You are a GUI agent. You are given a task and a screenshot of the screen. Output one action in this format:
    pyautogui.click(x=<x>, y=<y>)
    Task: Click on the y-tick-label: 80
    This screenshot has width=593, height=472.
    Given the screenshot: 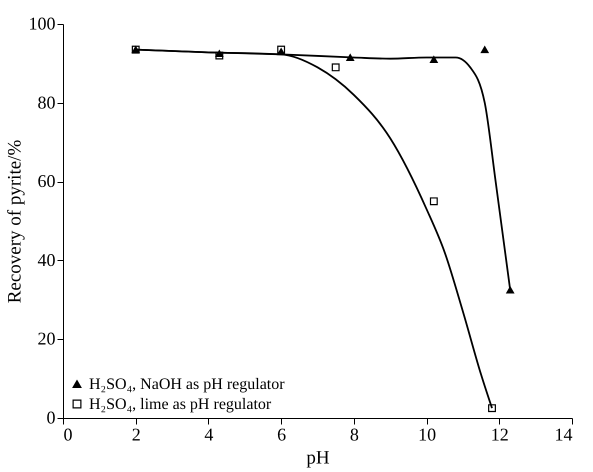 What is the action you would take?
    pyautogui.click(x=47, y=102)
    